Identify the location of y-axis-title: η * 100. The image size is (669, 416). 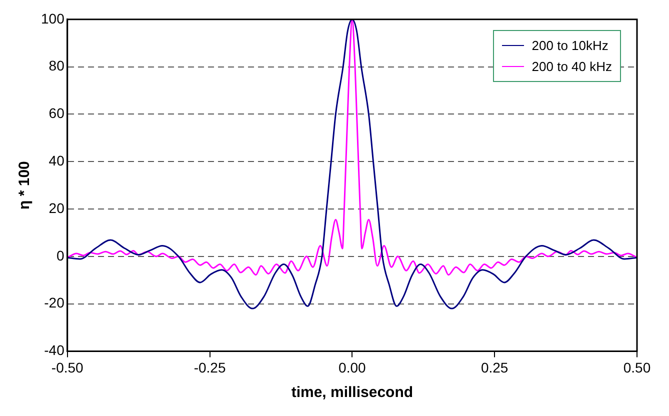
(25, 185).